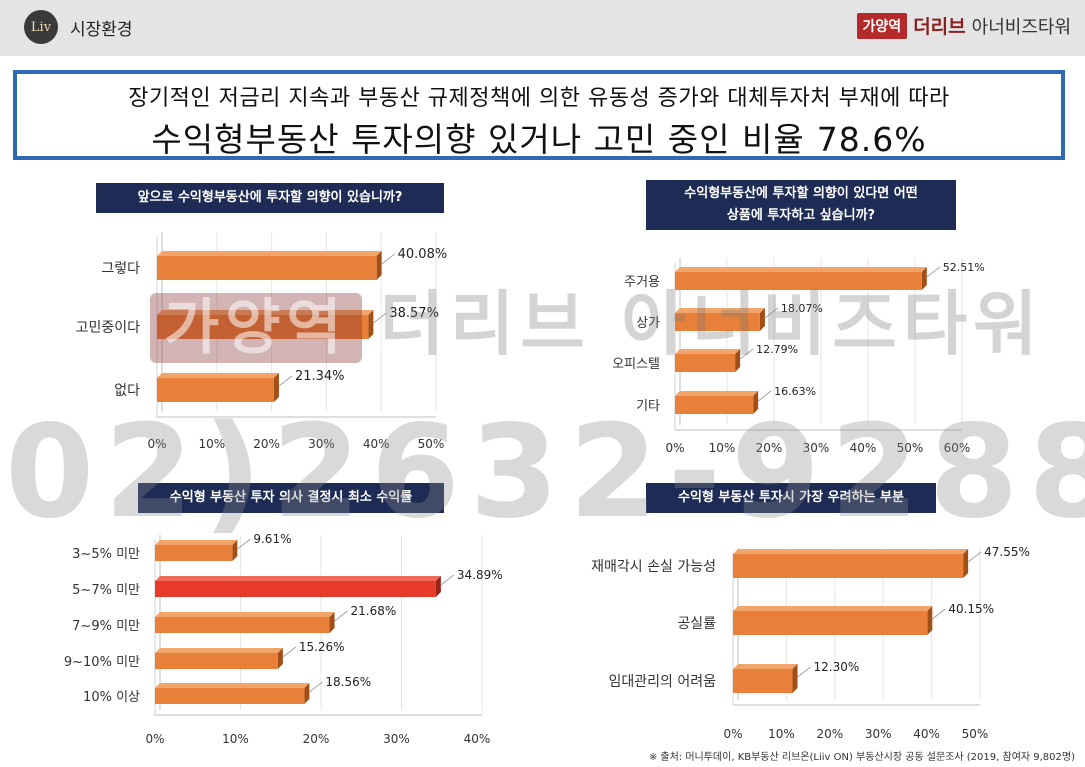 The image size is (1085, 767). Describe the element at coordinates (801, 205) in the screenshot. I see `chart2-title: 수익형부동산에 투자할 의향이 있다면 어떤 상품에 투자하고 싶습니까?` at that location.